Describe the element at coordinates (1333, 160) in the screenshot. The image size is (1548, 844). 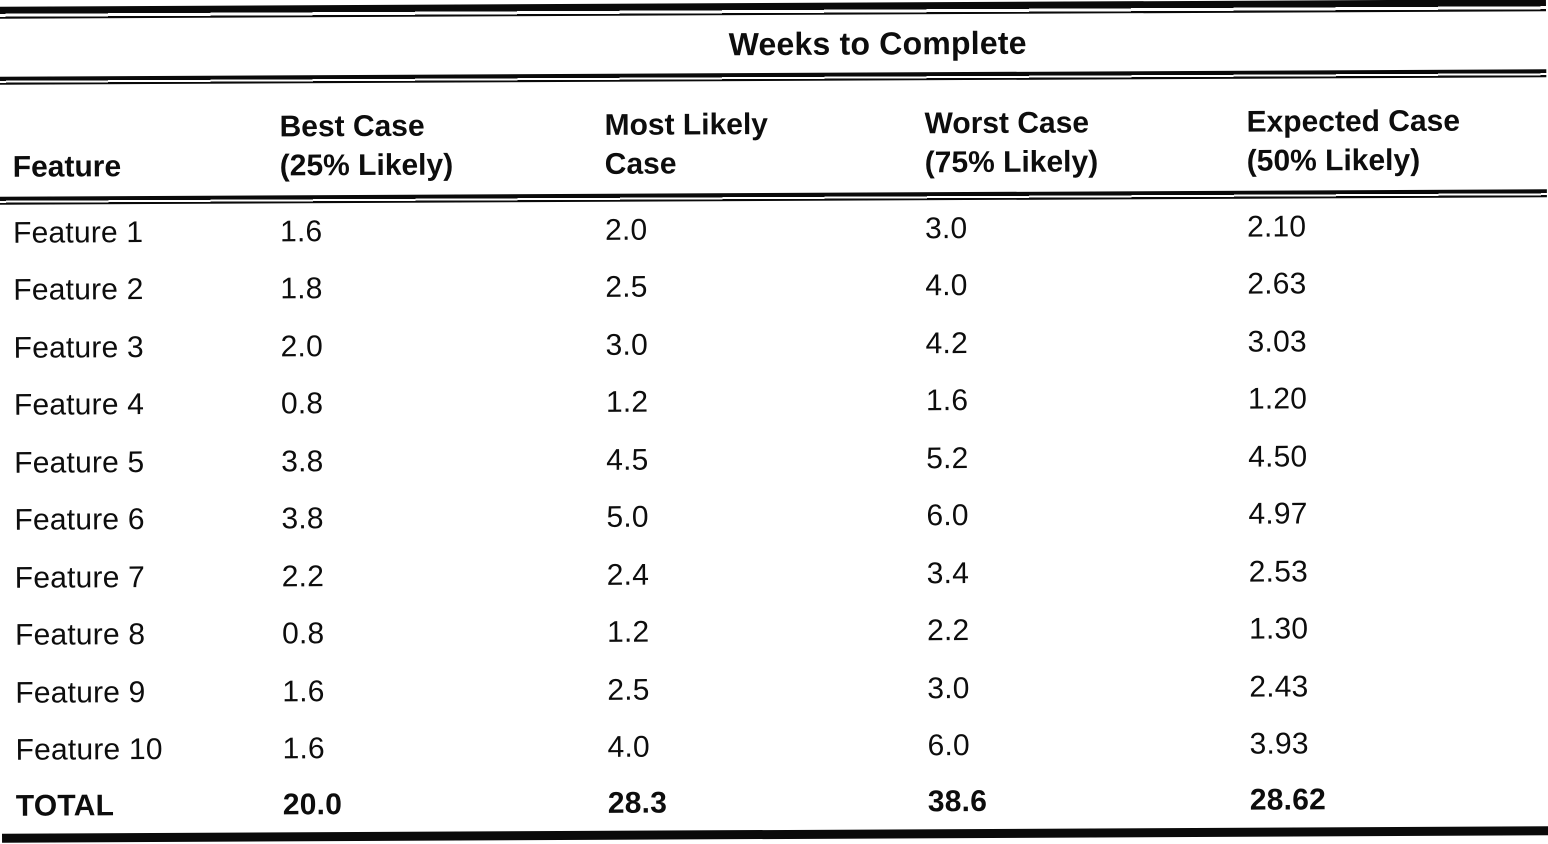
I see `column-header-expected-case-line2: (50% Likely)` at that location.